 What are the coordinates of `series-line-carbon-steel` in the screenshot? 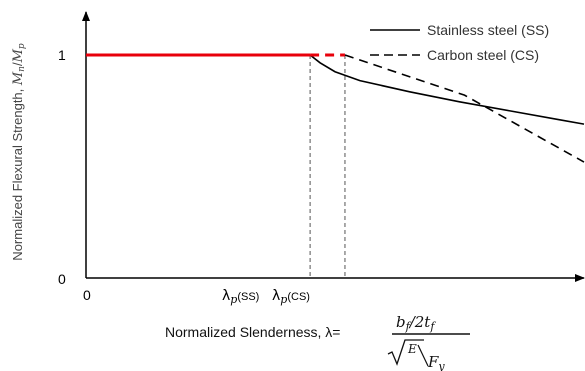 It's located at (464, 108).